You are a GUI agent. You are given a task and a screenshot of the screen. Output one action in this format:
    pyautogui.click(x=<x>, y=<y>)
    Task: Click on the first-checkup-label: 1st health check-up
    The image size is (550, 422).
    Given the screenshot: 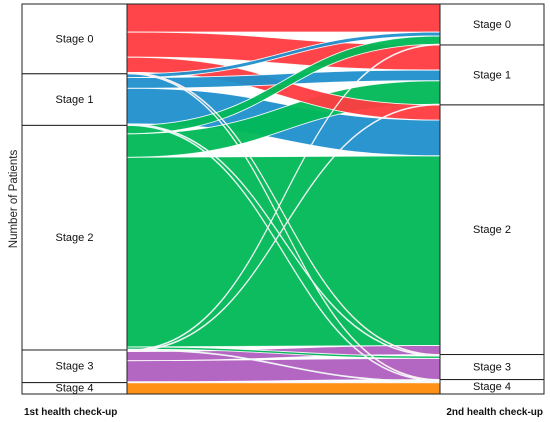 What is the action you would take?
    pyautogui.click(x=70, y=412)
    